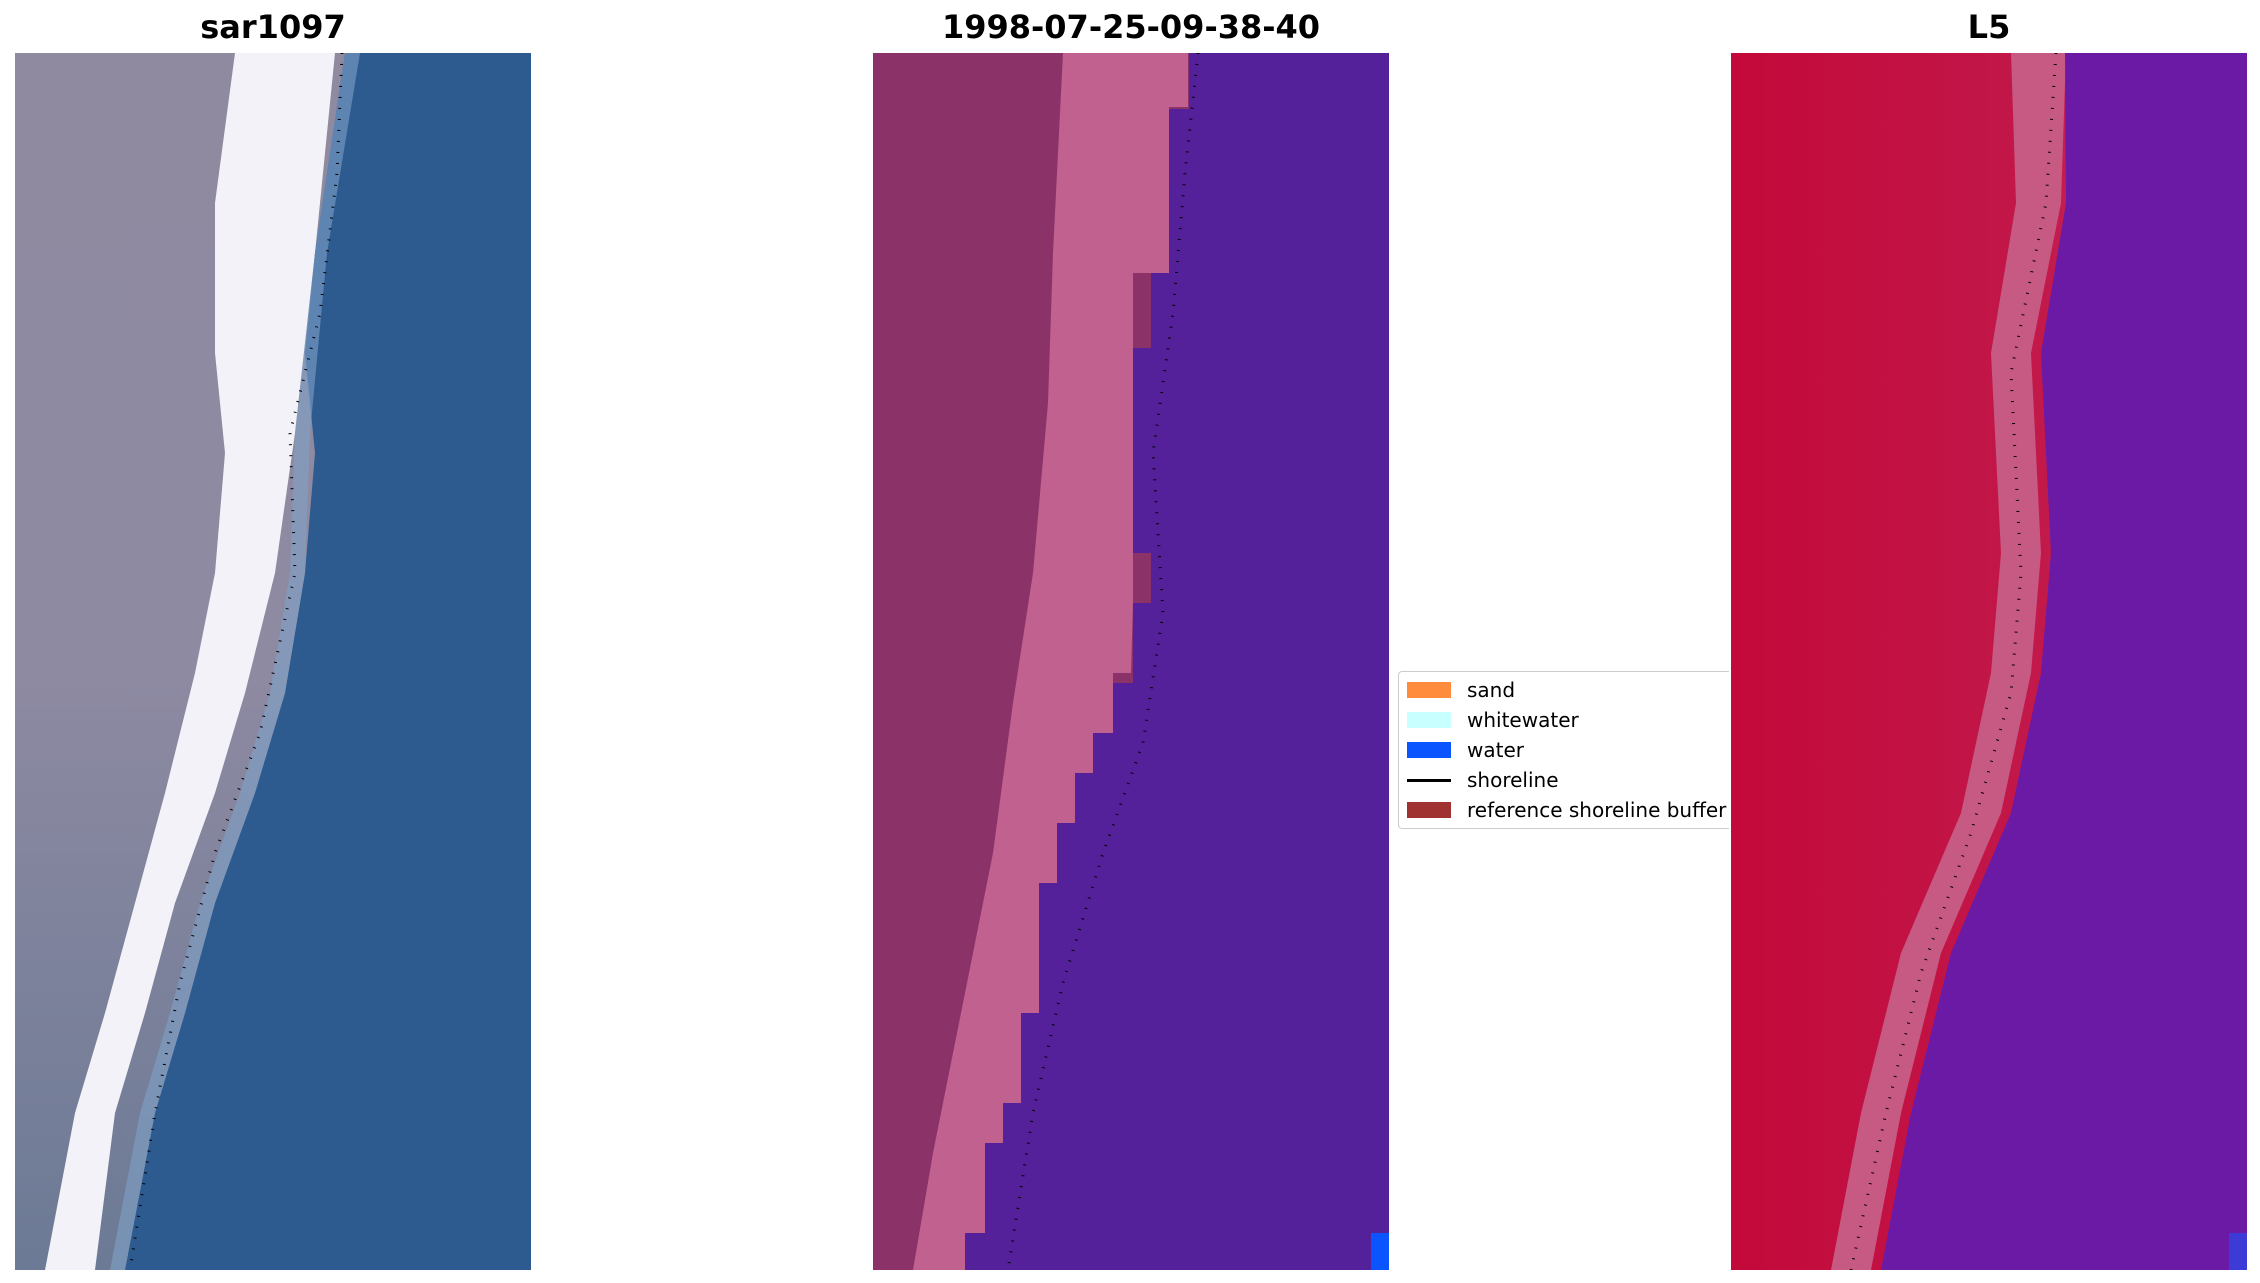 The height and width of the screenshot is (1283, 2260). Describe the element at coordinates (1429, 780) in the screenshot. I see `shoreline-line-swatch` at that location.